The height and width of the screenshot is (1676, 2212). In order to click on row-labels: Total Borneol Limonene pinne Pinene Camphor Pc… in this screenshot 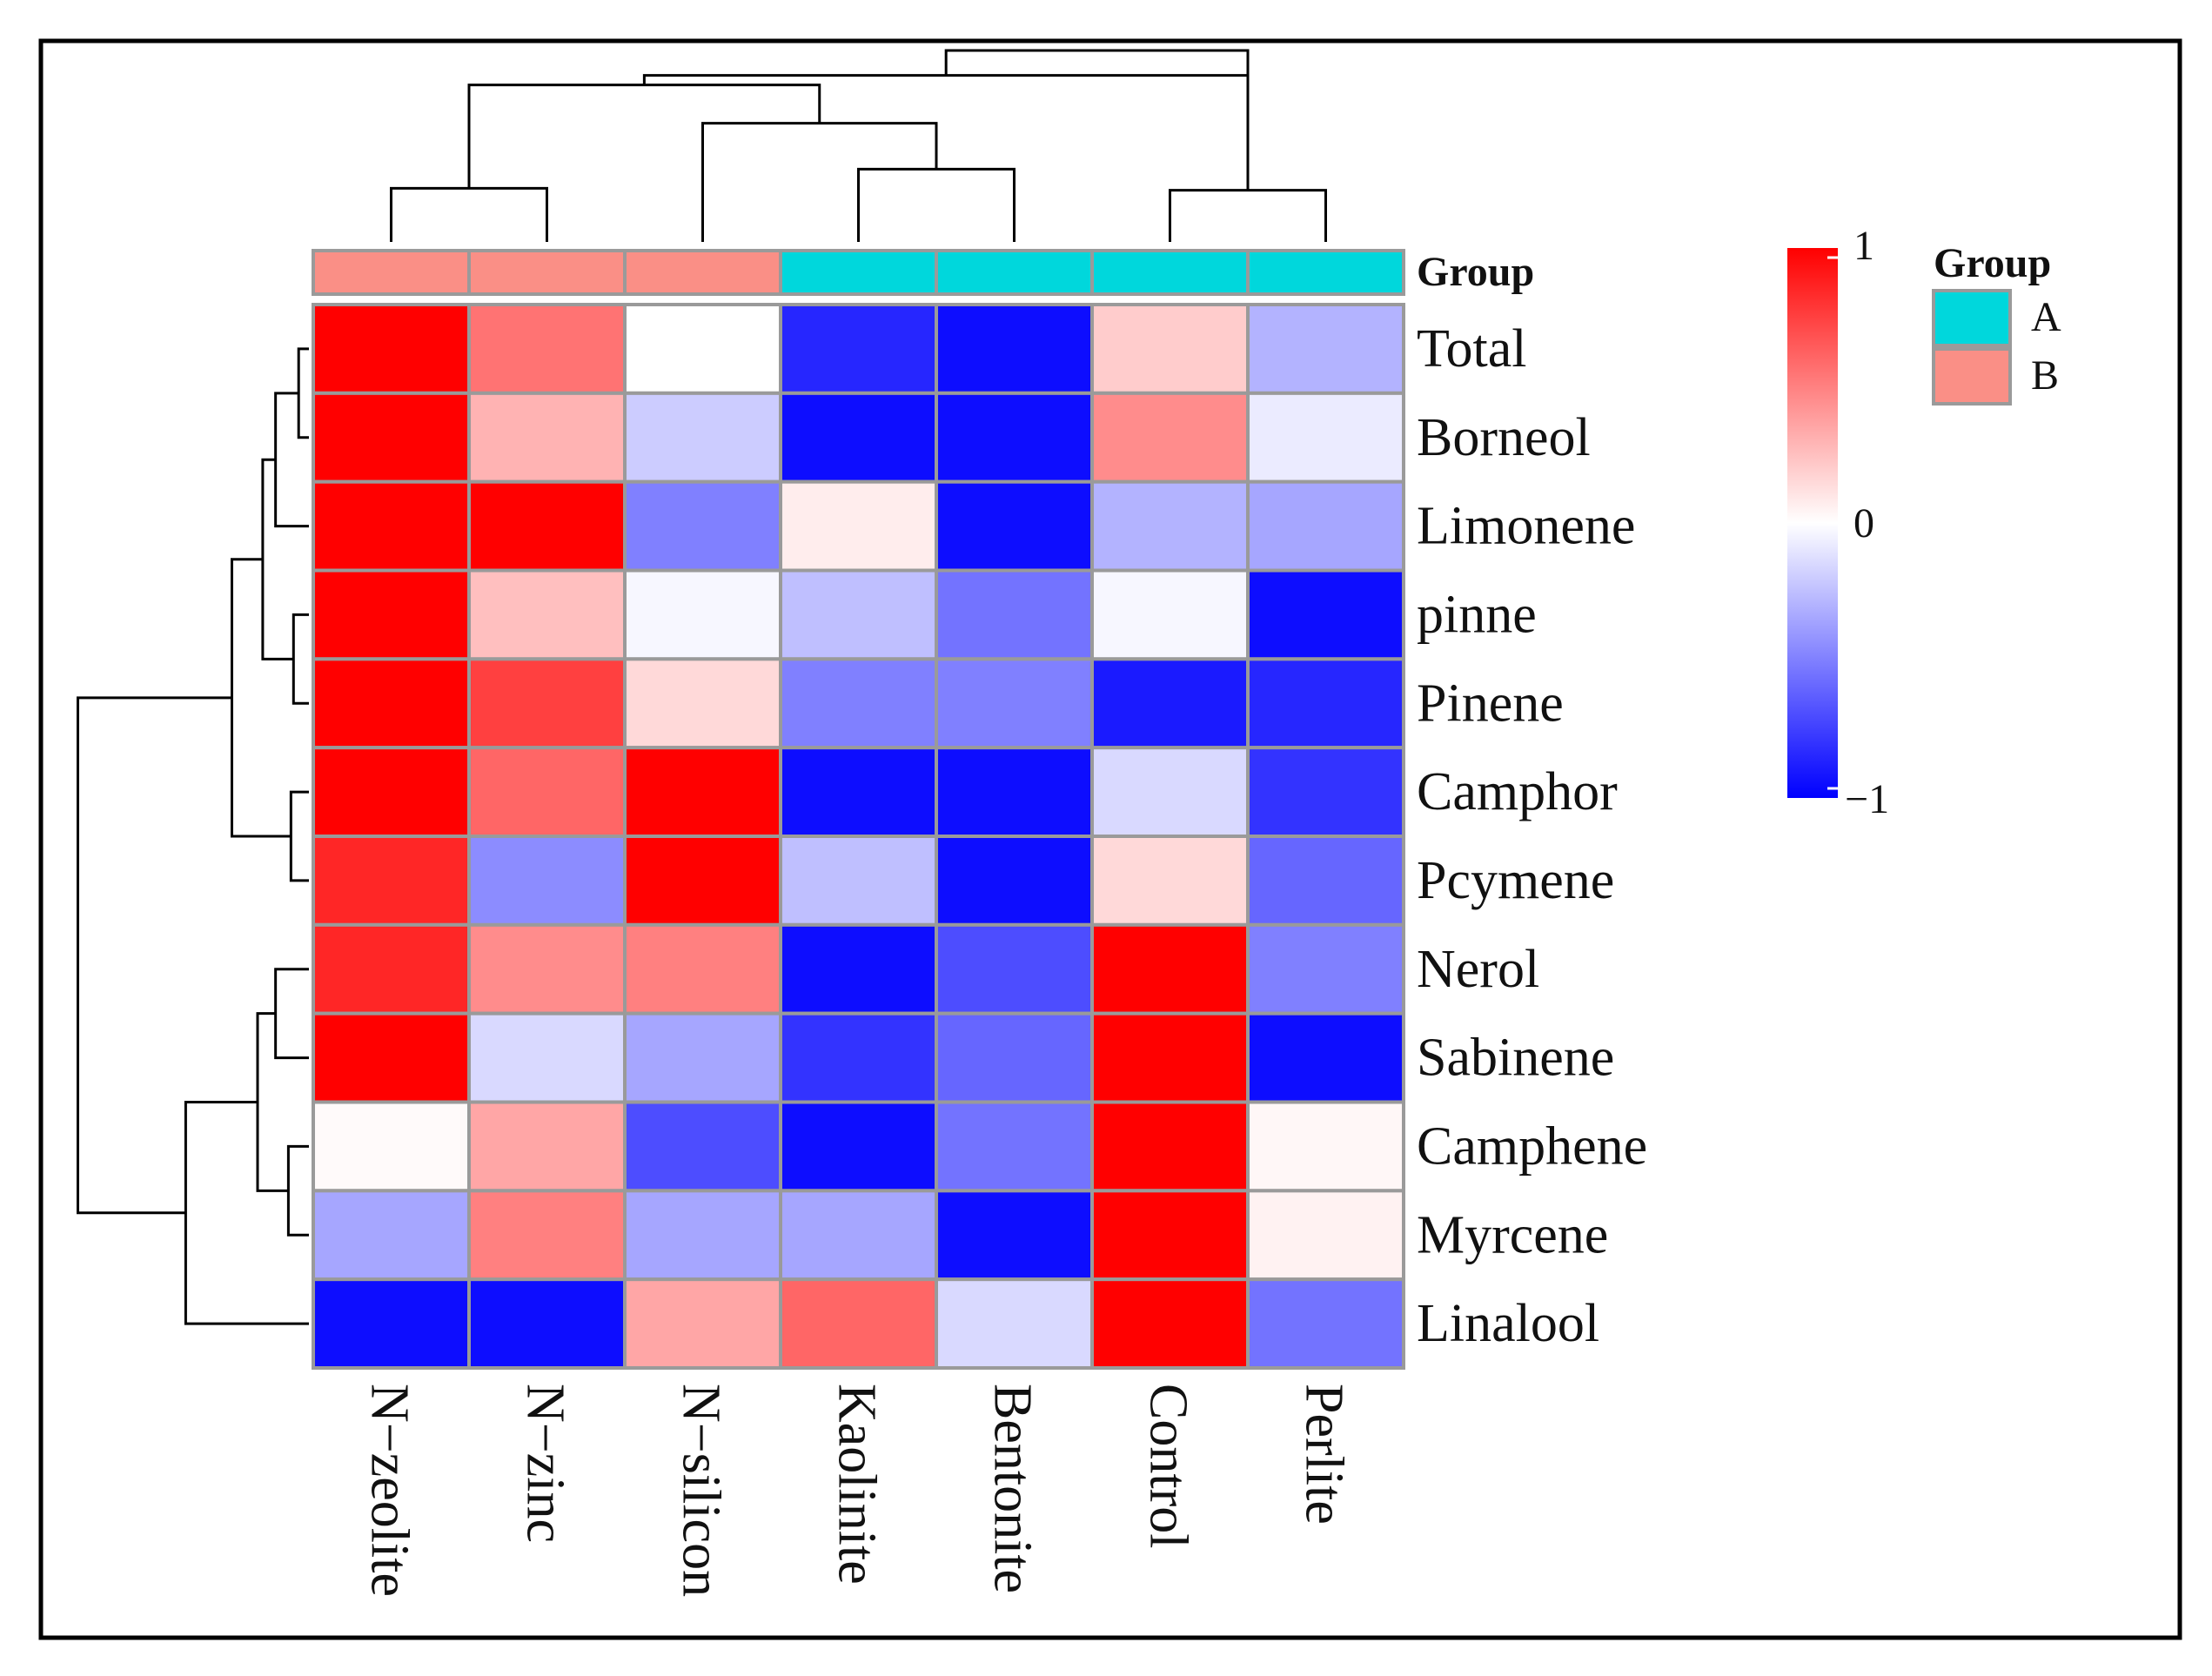, I will do `click(1532, 836)`.